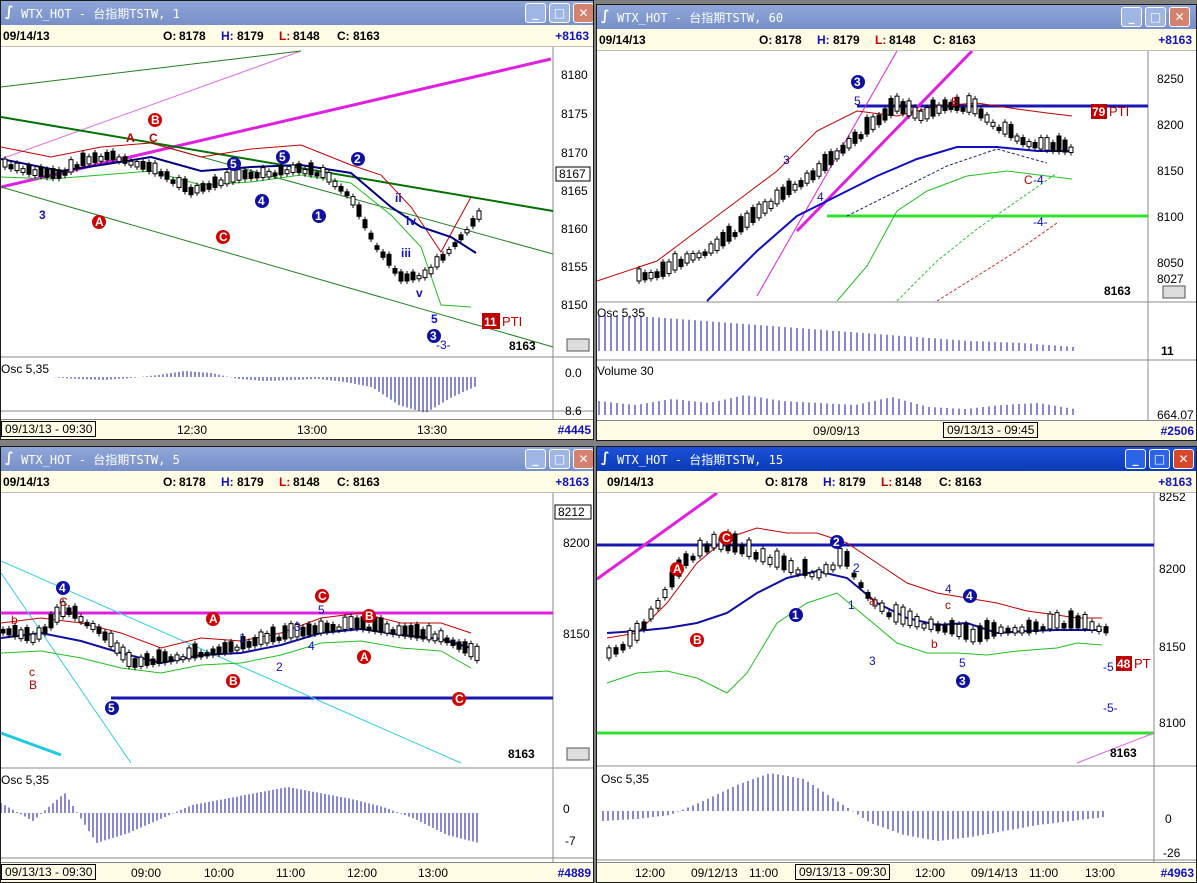  Describe the element at coordinates (297, 13) in the screenshot. I see `title-bar: ∫ WTX_HOT - 台指期TSTW, 1 _ □ ✕` at that location.